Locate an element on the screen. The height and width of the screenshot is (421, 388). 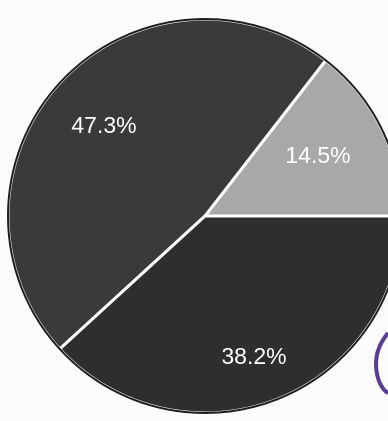
slice-label-2: 38.2% is located at coordinates (253, 356).